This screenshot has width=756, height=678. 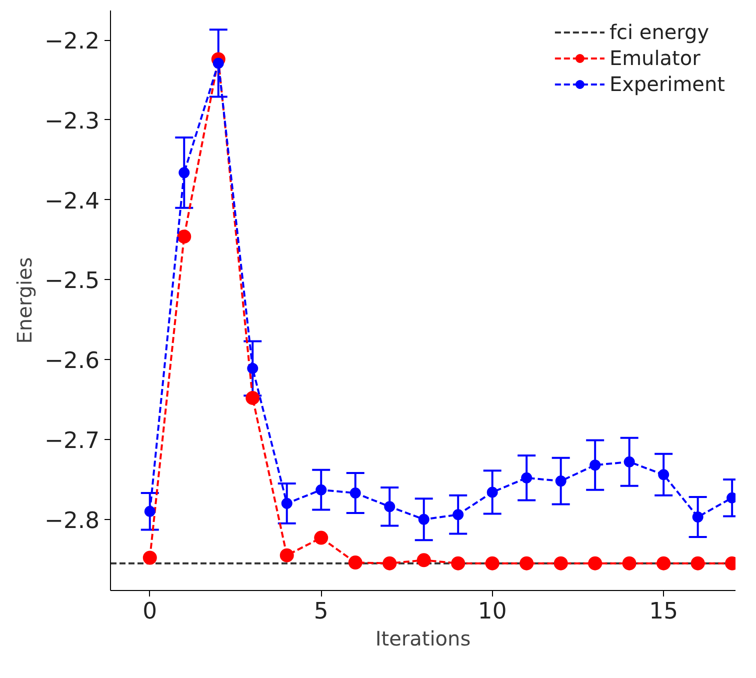 I want to click on y-tick-label: −2.8, so click(x=72, y=521).